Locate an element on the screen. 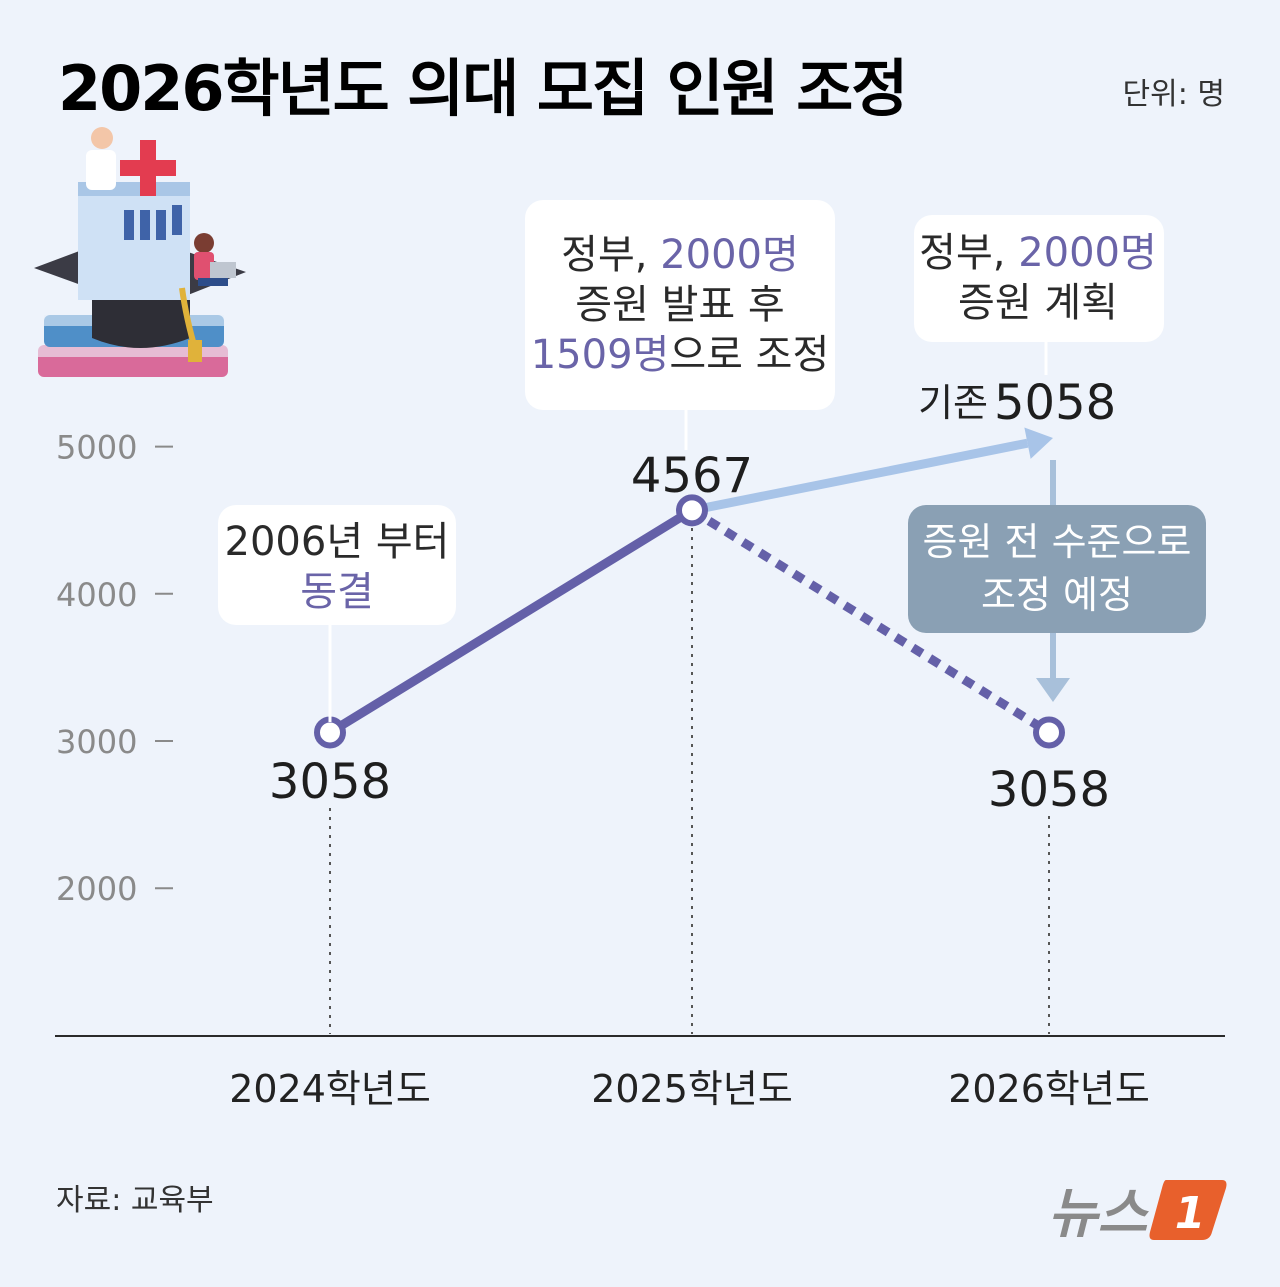 This screenshot has width=1280, height=1287. adjust-line2: 증원 발표 후 is located at coordinates (679, 305).